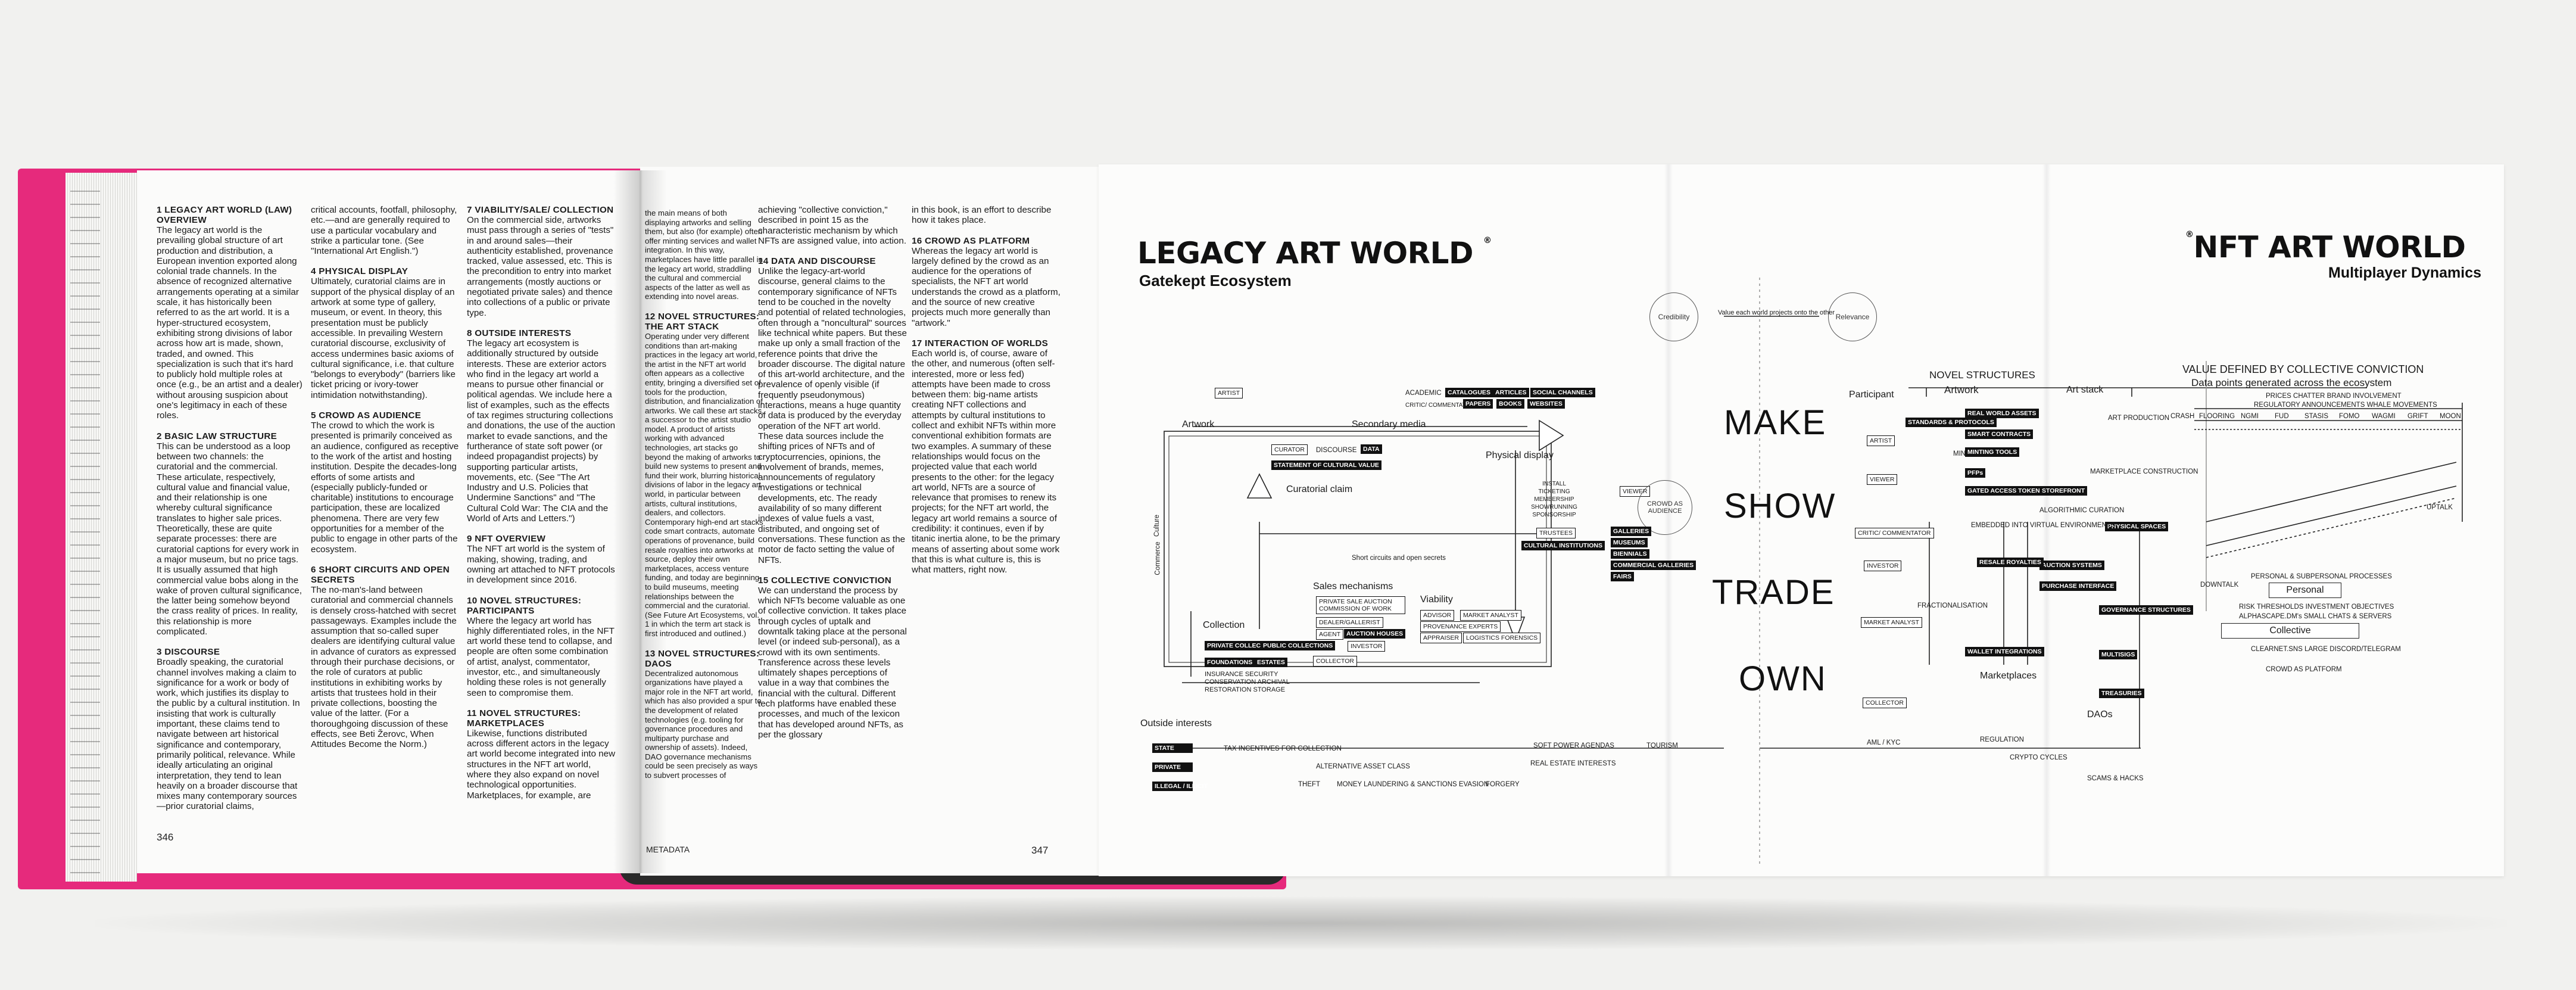  Describe the element at coordinates (102, 527) in the screenshot. I see `page-edges` at that location.